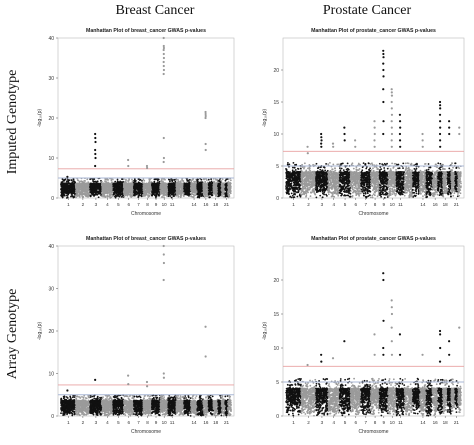 The height and width of the screenshot is (445, 474). I want to click on y-tick-label: 20, so click(51, 119).